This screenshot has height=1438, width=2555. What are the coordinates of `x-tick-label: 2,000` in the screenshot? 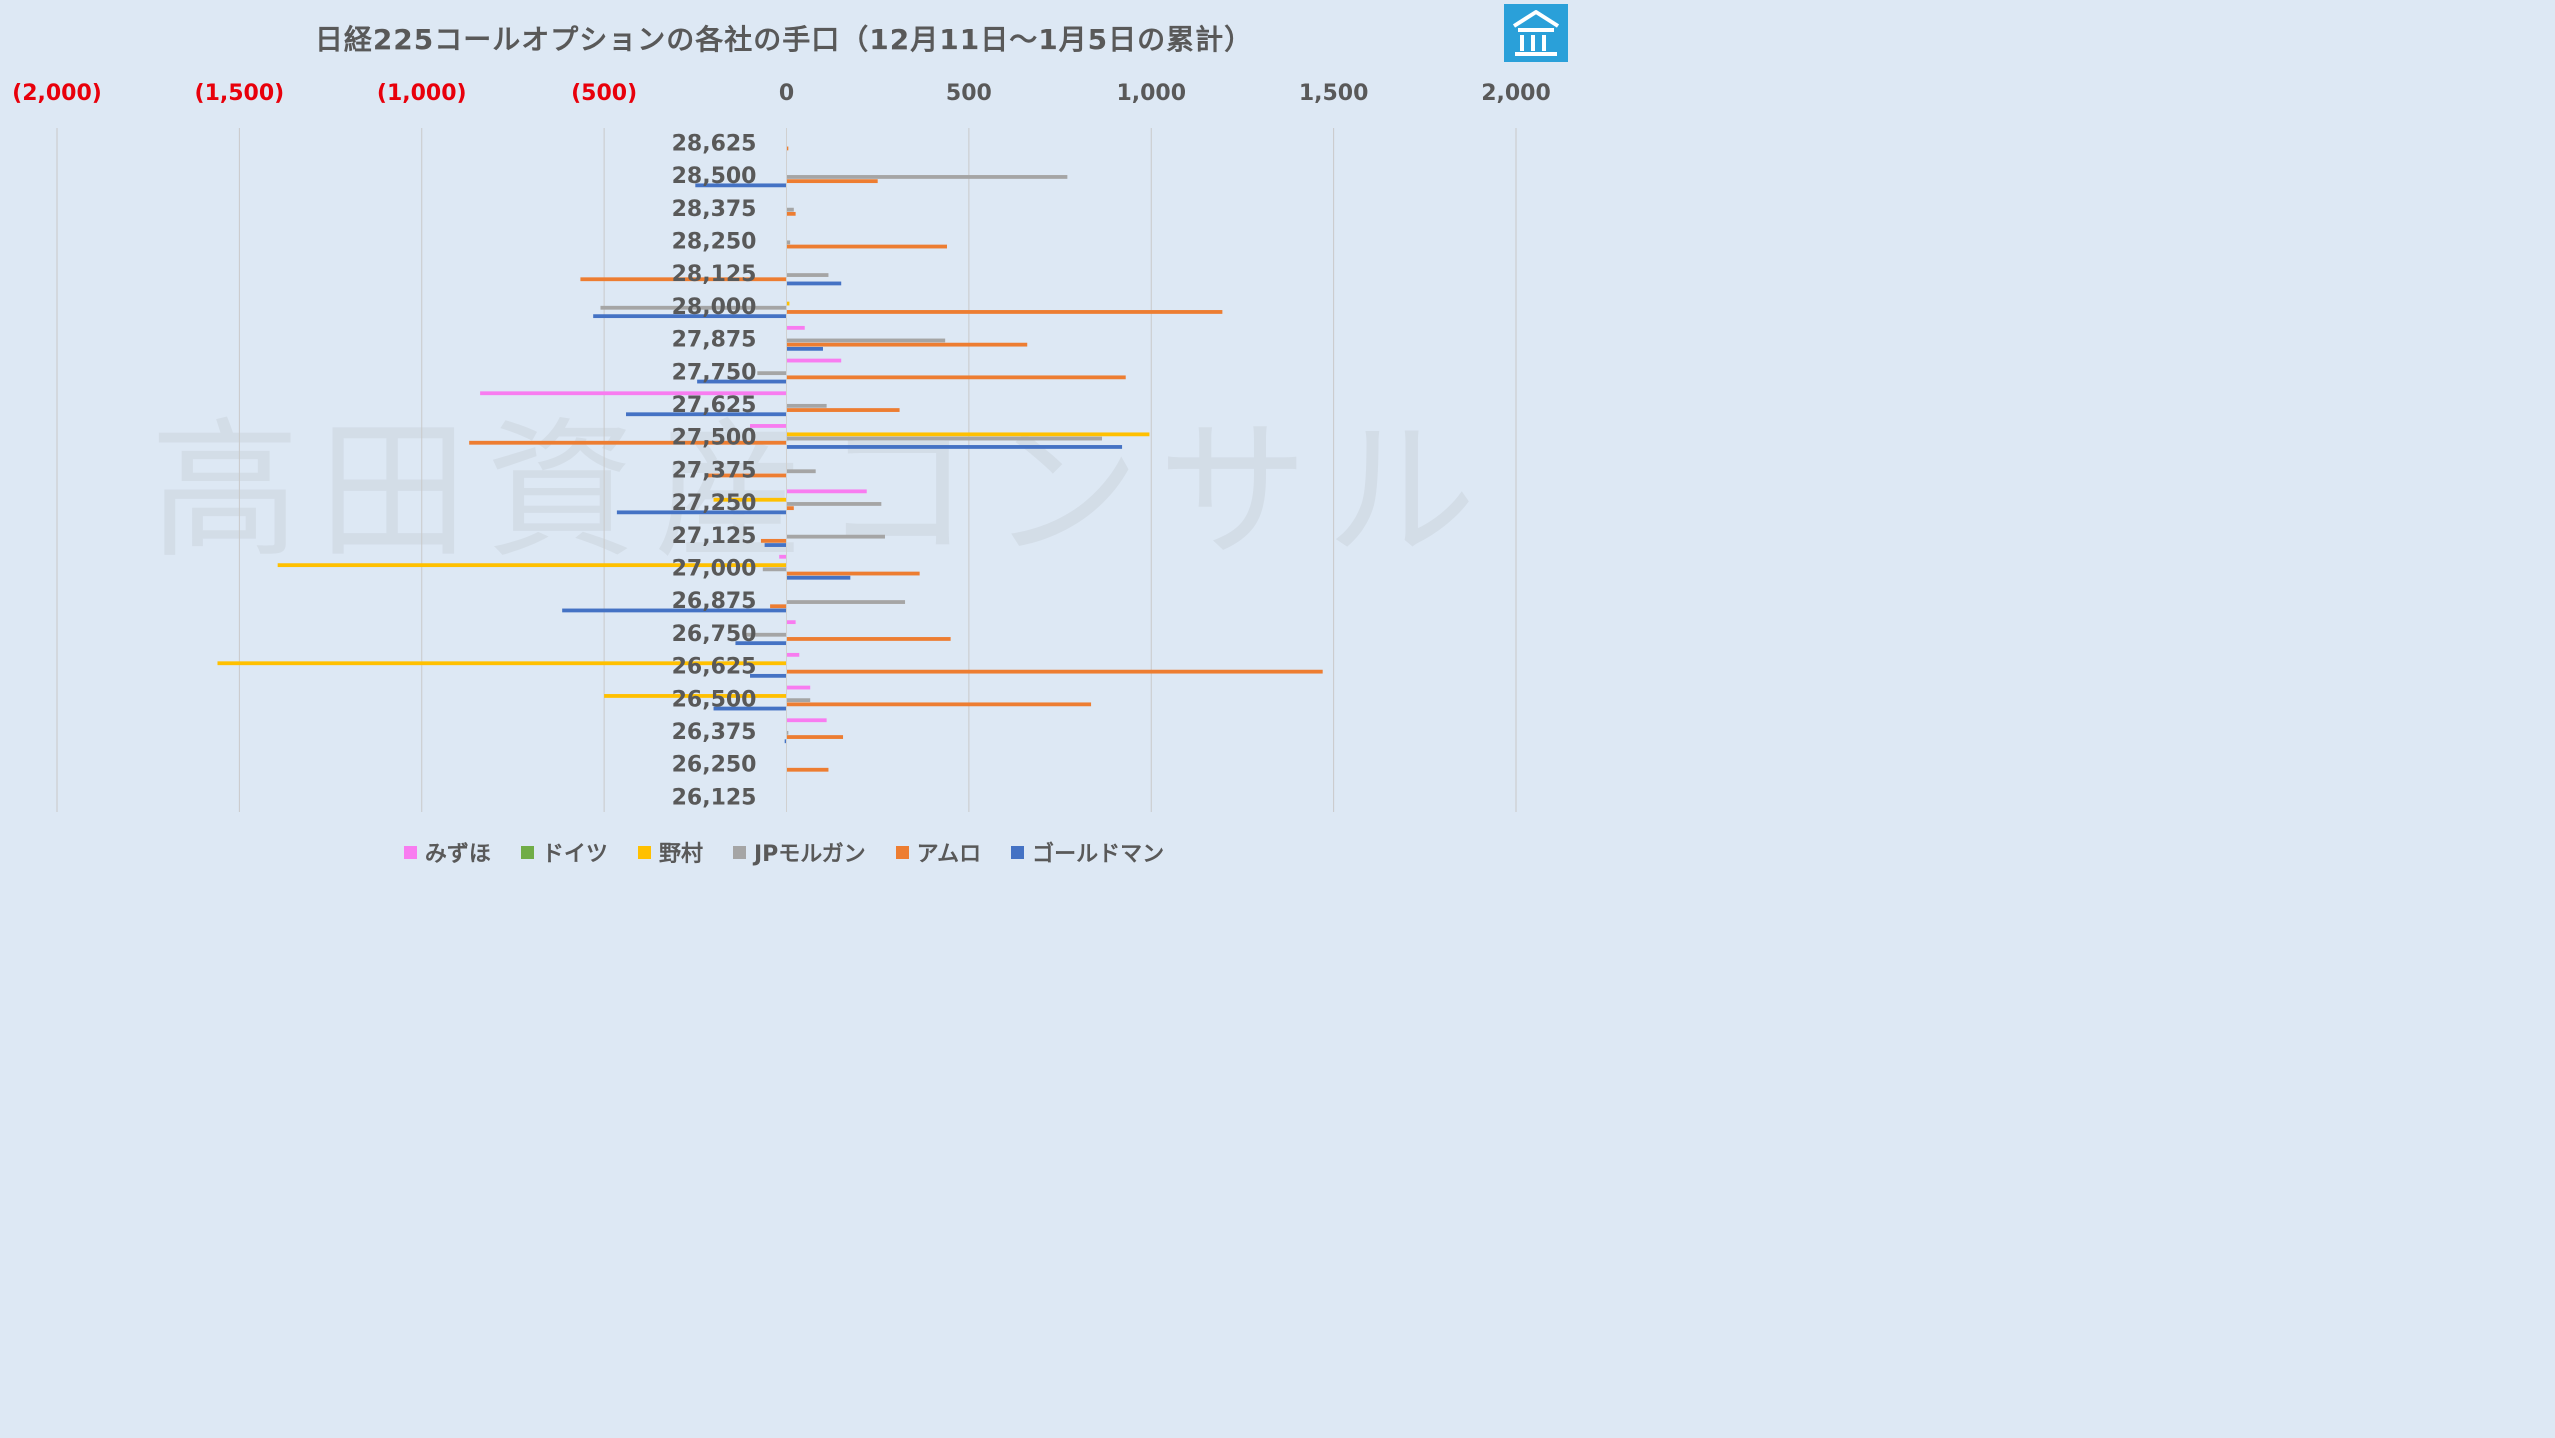 It's located at (1516, 93).